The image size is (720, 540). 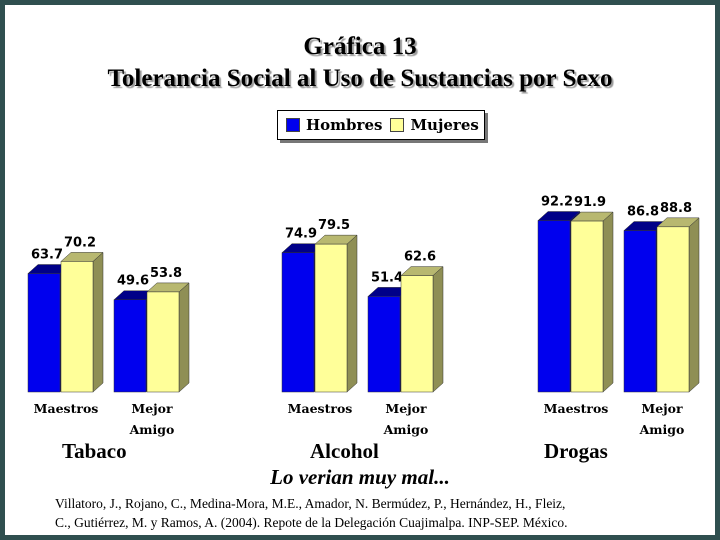 I want to click on category-label-drogas-mejor-amigo-line-2: Amigo, so click(x=662, y=429).